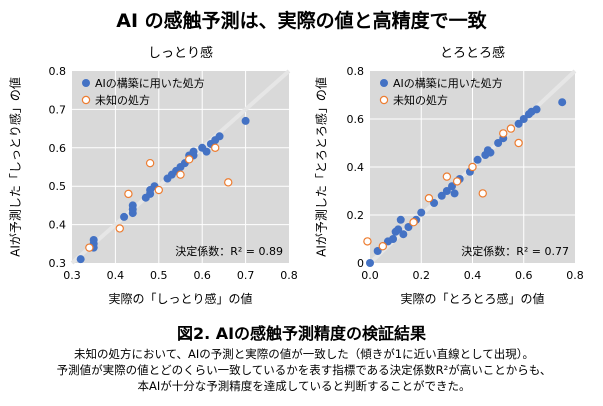  I want to click on chart2-xtick-label: 0.0, so click(370, 275).